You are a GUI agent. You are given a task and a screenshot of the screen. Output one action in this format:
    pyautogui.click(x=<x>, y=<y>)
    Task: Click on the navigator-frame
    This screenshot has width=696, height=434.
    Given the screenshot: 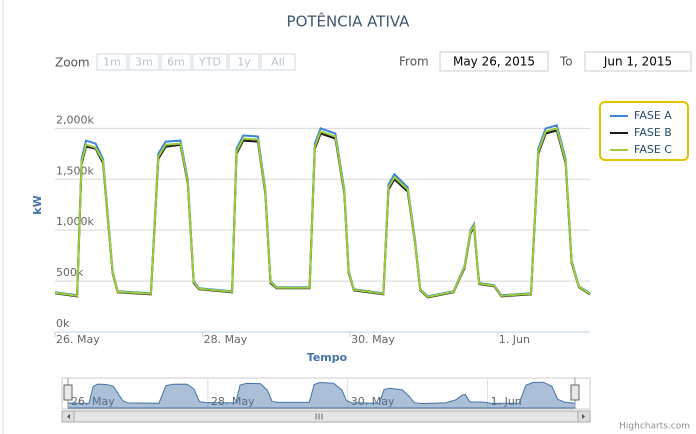 What is the action you would take?
    pyautogui.click(x=326, y=393)
    